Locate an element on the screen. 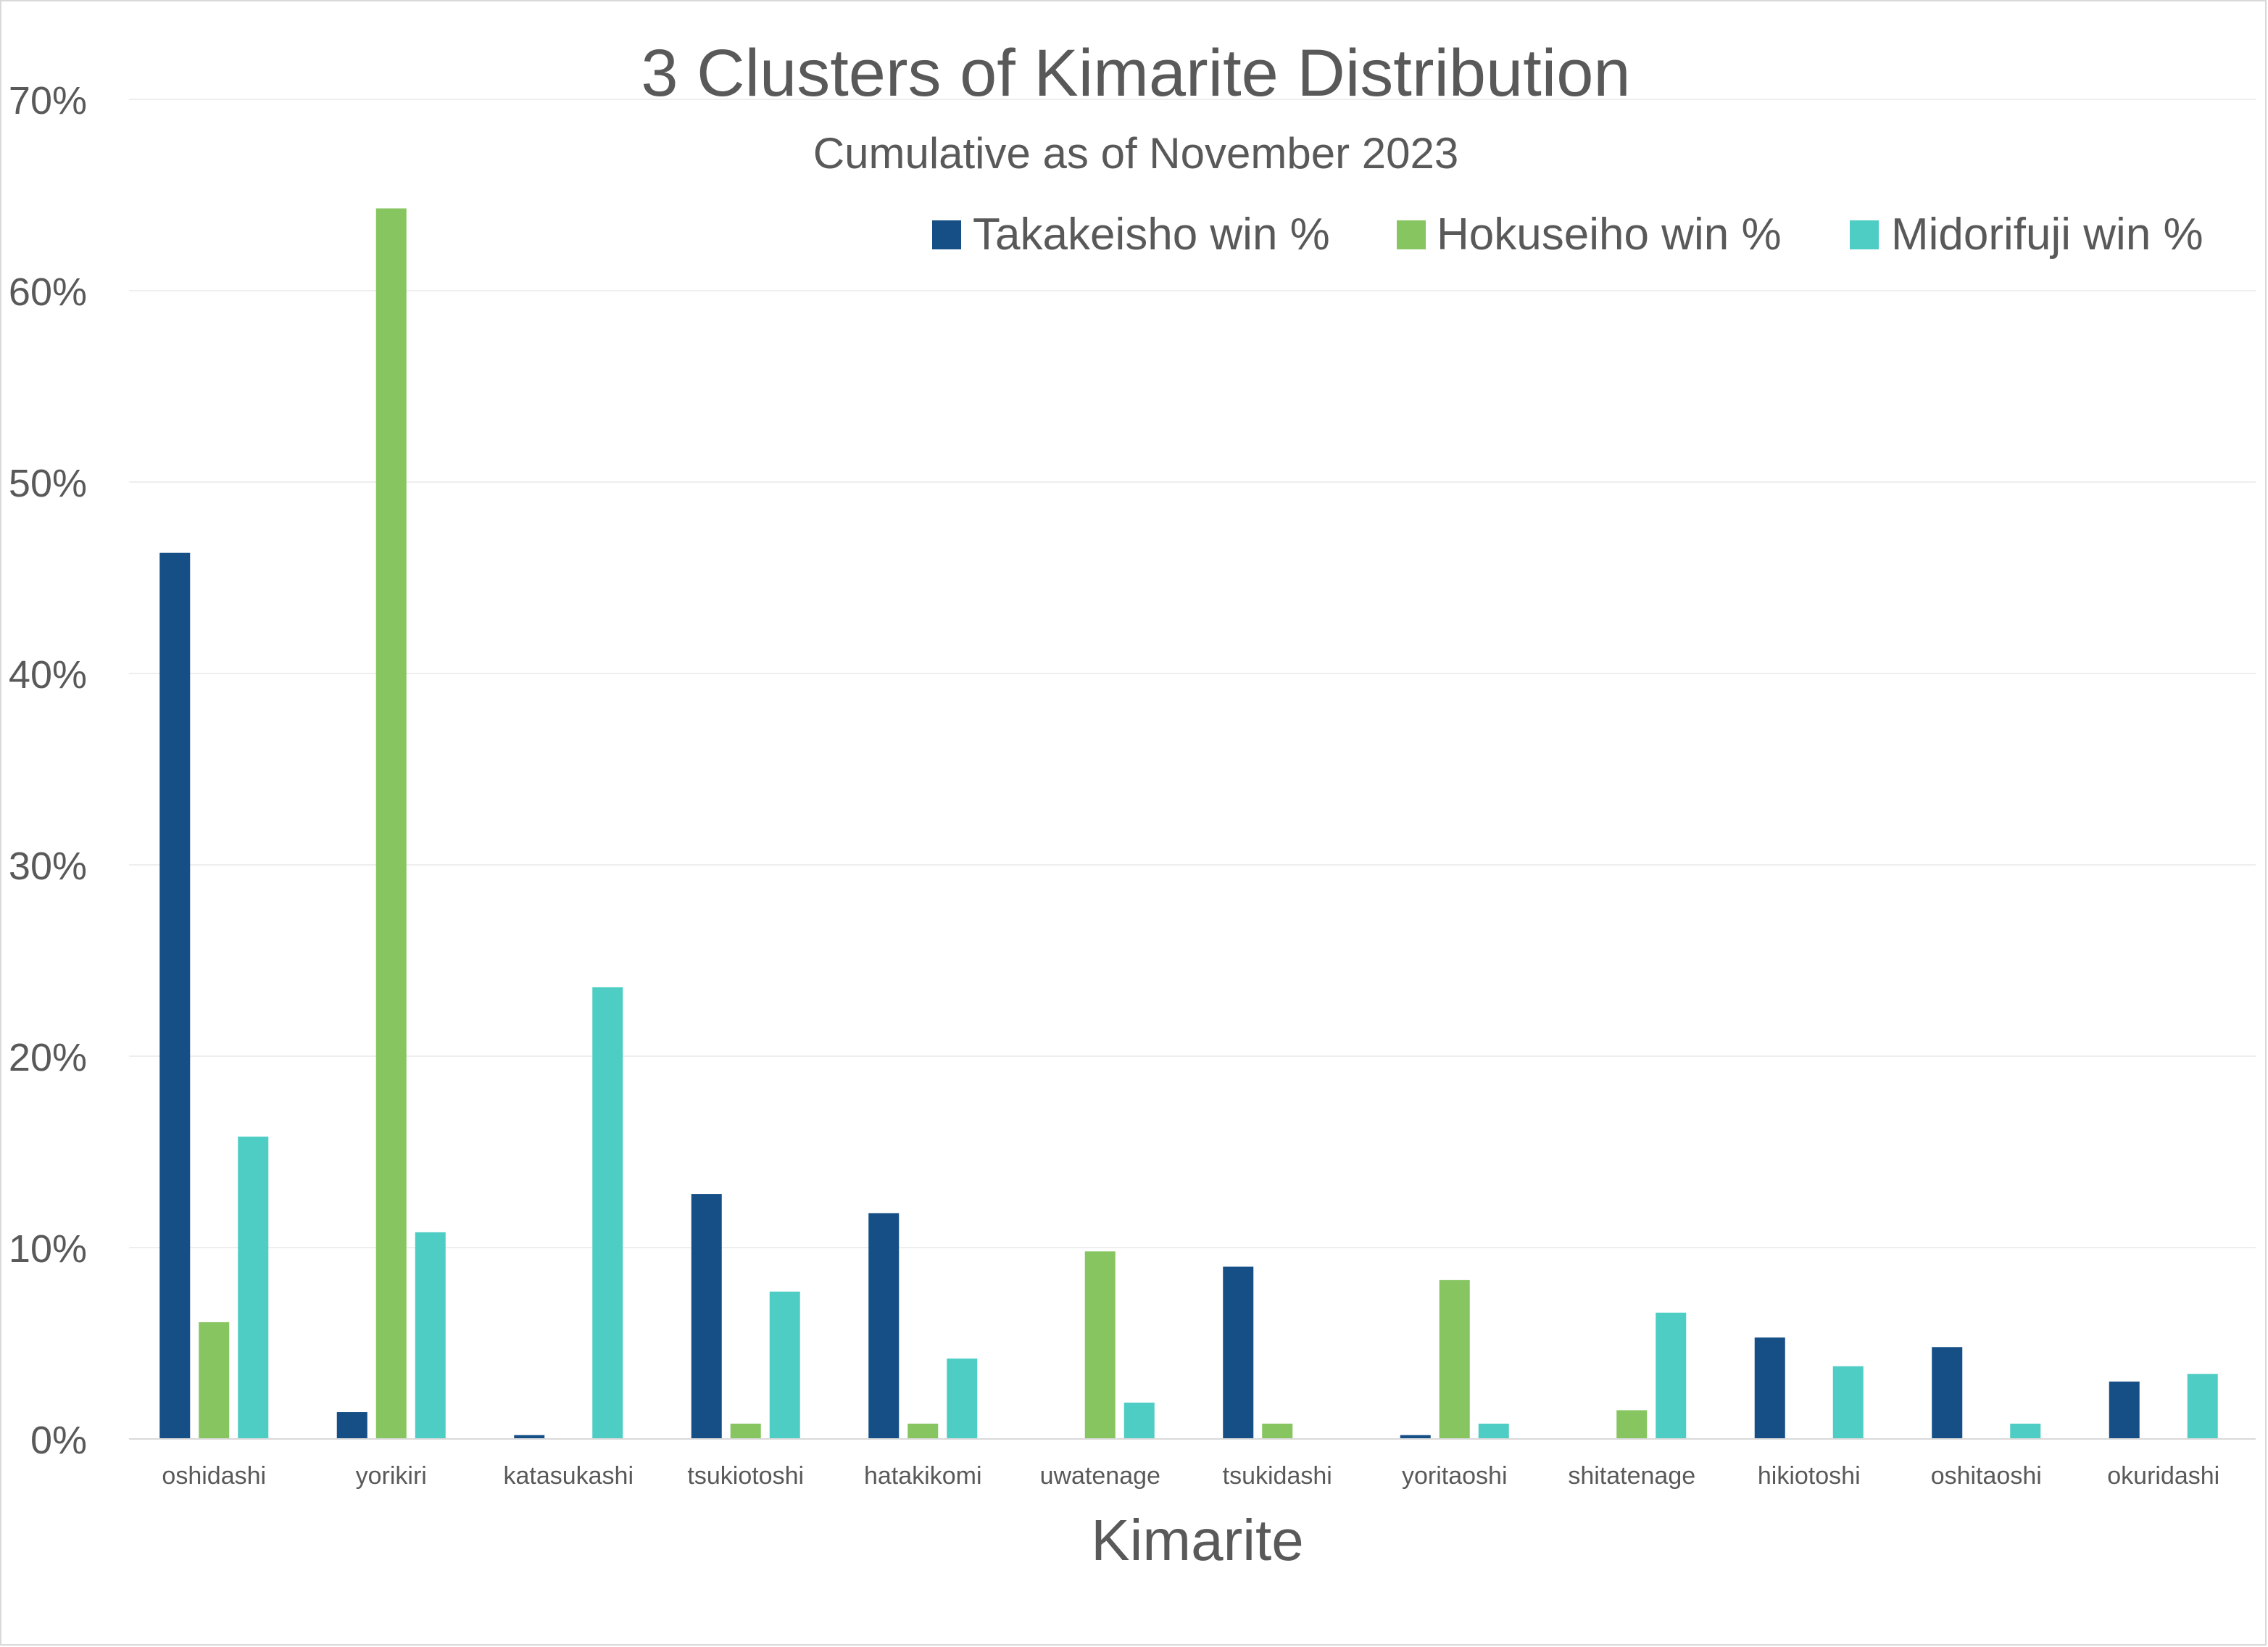 The image size is (2268, 1647). bar-hokuseiho-win-uwatenage is located at coordinates (1100, 1345).